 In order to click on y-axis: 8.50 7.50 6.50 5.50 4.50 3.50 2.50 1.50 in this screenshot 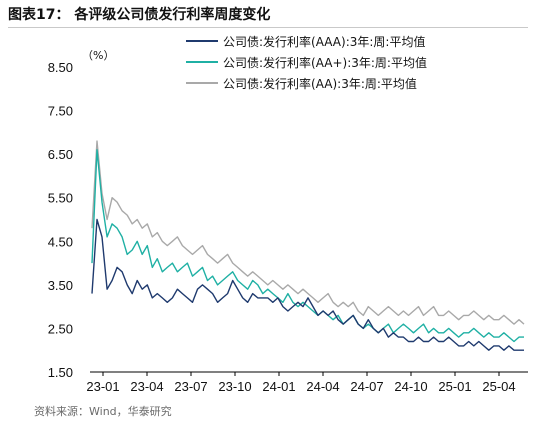, I will do `click(60, 220)`.